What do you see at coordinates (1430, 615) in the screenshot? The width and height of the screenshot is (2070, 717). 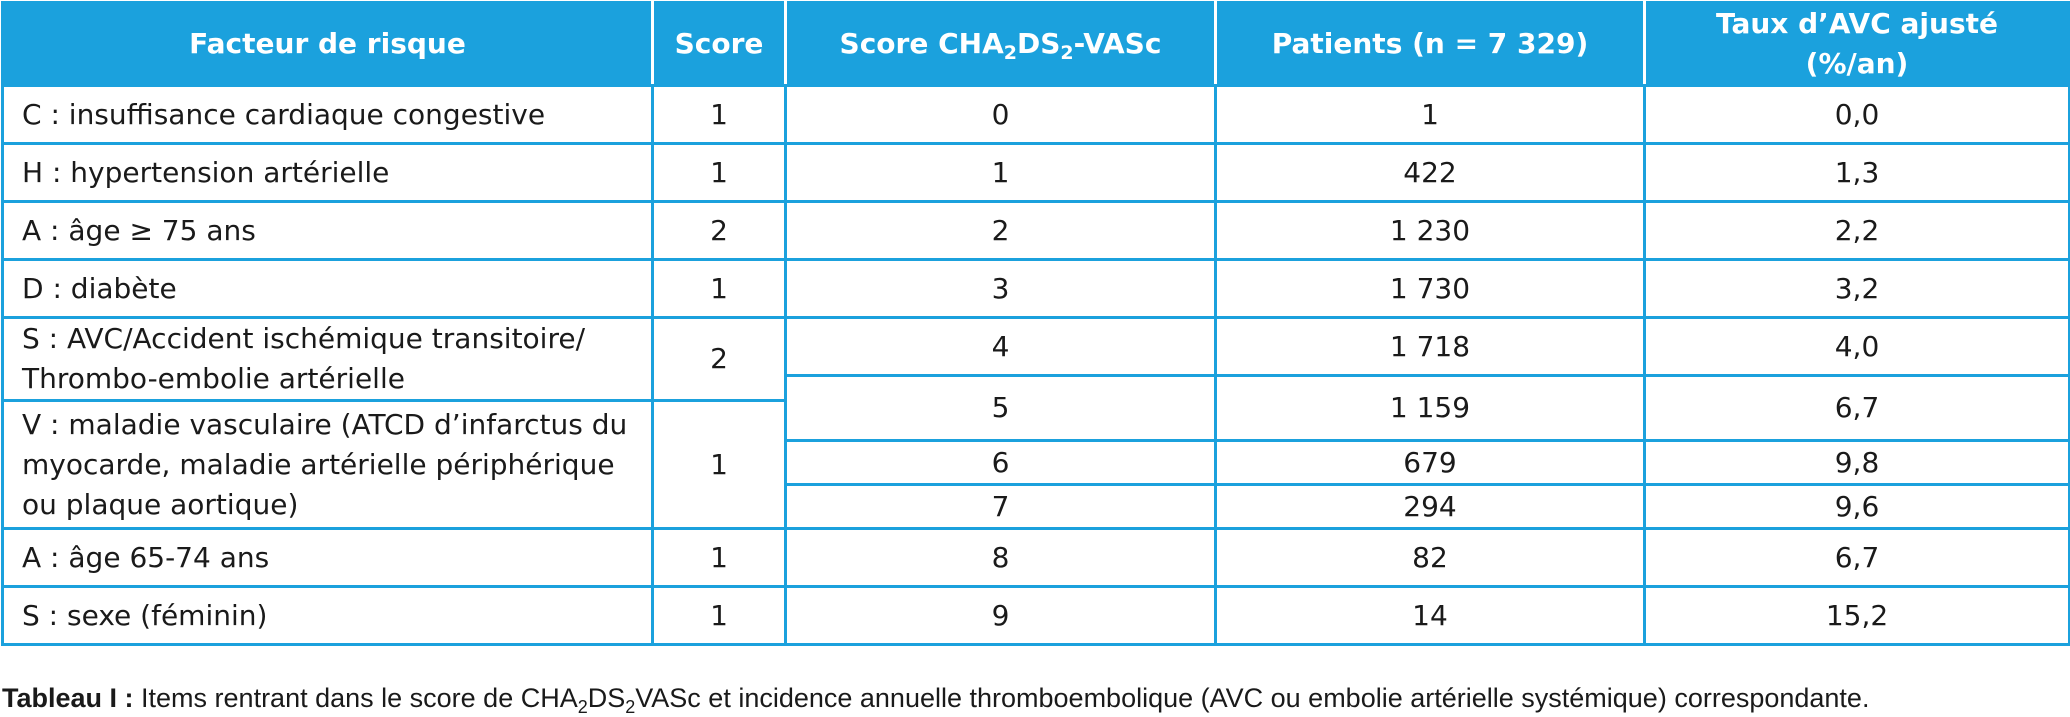 I see `patients-cell: 14` at bounding box center [1430, 615].